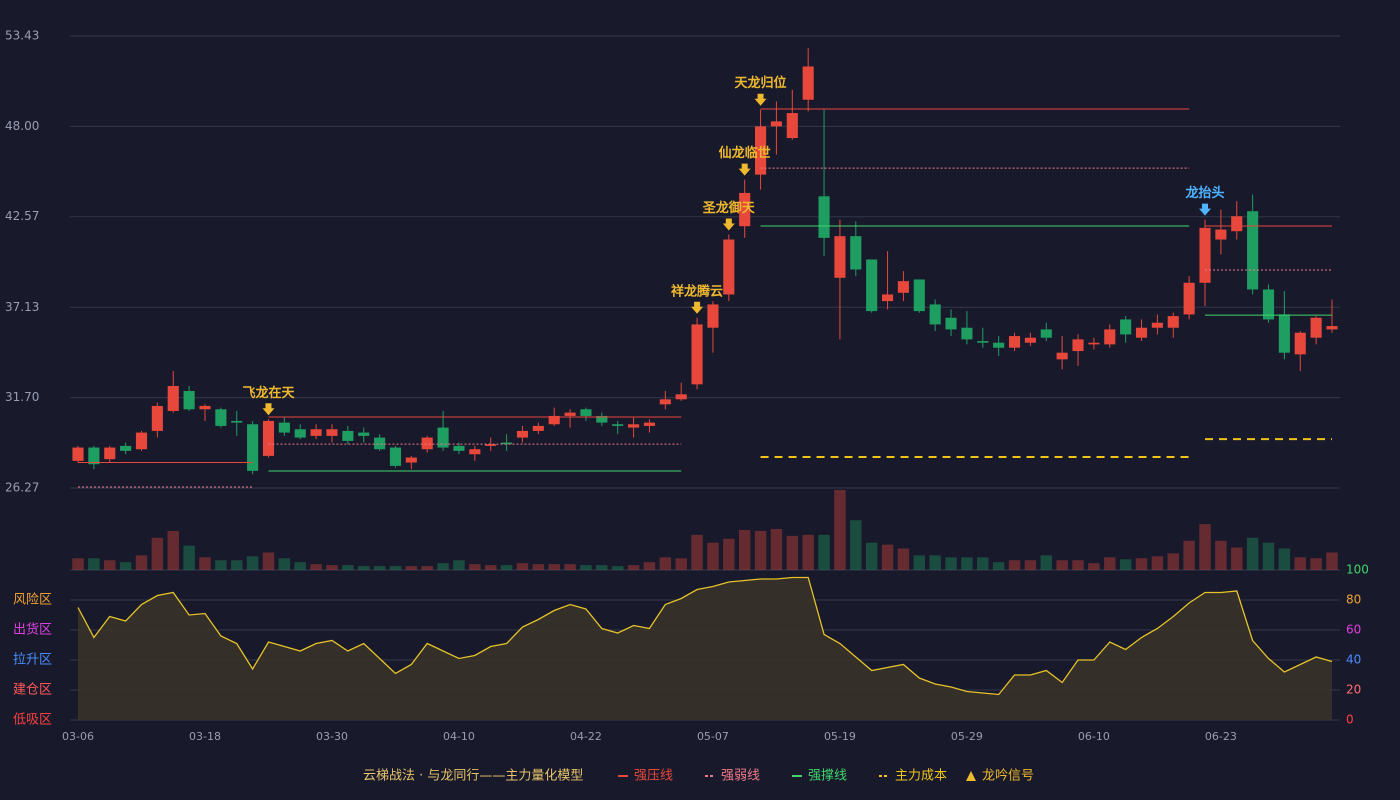  I want to click on y-tick-label: 31.70, so click(22, 397).